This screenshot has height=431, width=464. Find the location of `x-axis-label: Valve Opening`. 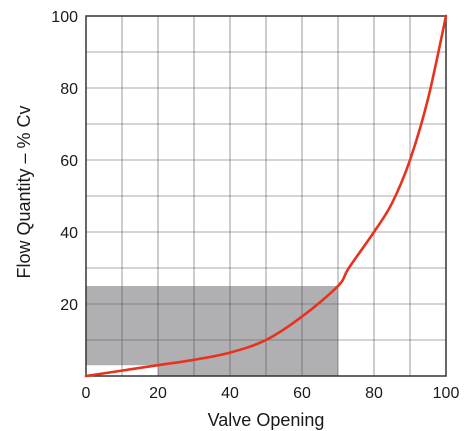

x-axis-label: Valve Opening is located at coordinates (266, 420).